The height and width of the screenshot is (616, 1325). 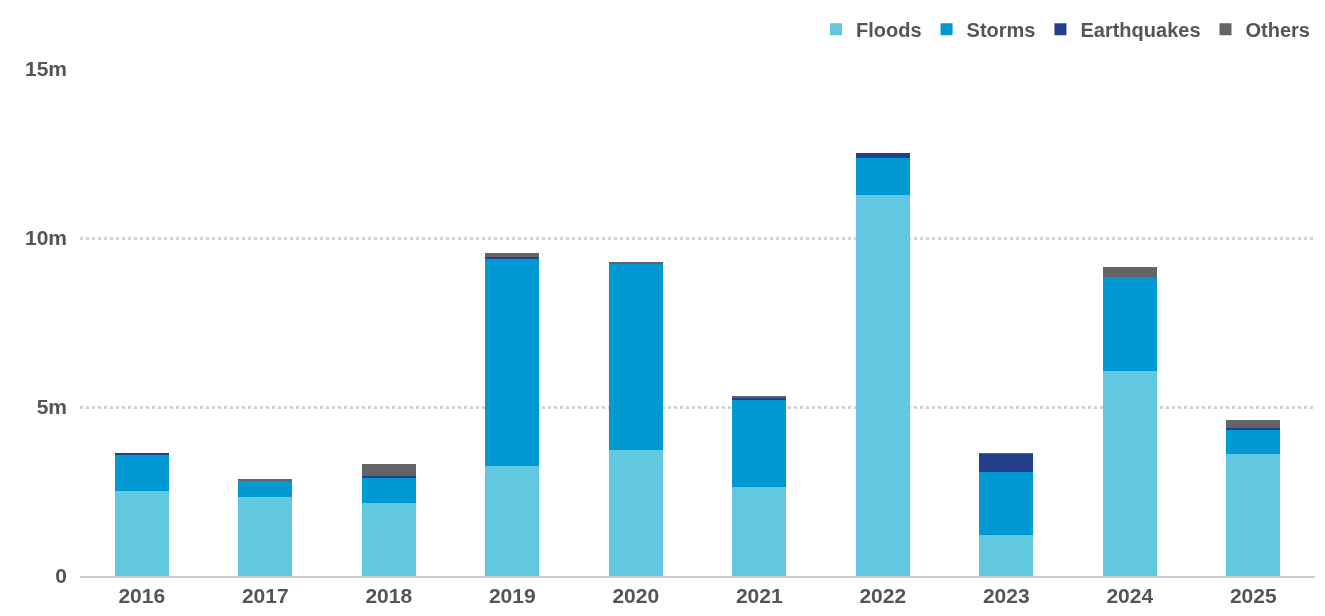 I want to click on x-tick-label: 2021, so click(x=759, y=596).